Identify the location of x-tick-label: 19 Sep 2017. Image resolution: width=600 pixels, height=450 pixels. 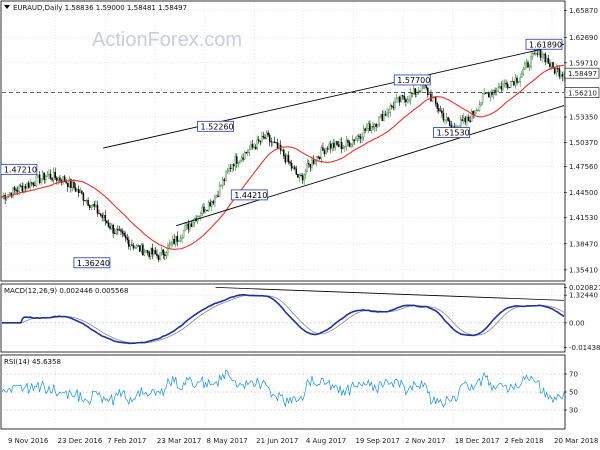
(377, 441).